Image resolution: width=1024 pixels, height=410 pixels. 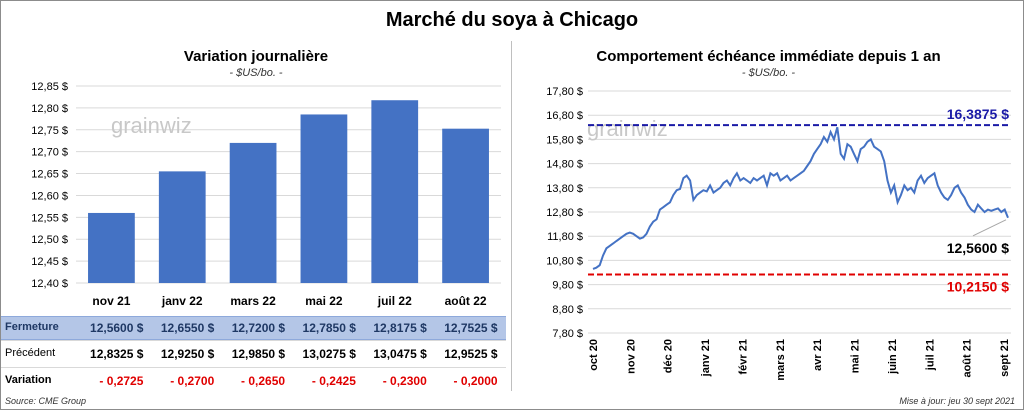 I want to click on x-tick-label: mai 22, so click(x=324, y=301).